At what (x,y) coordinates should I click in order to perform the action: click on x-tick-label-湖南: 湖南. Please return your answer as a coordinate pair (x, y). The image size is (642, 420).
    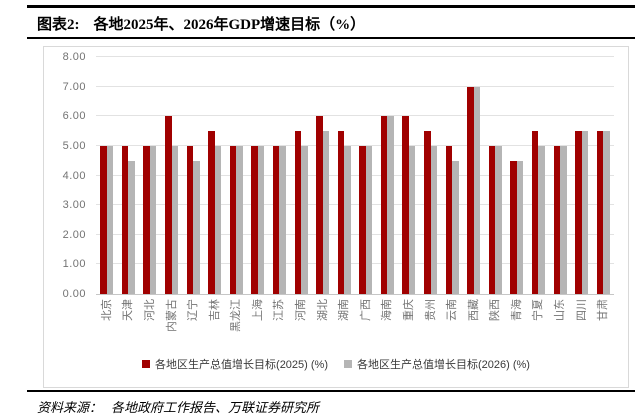
    Looking at the image, I should click on (344, 310).